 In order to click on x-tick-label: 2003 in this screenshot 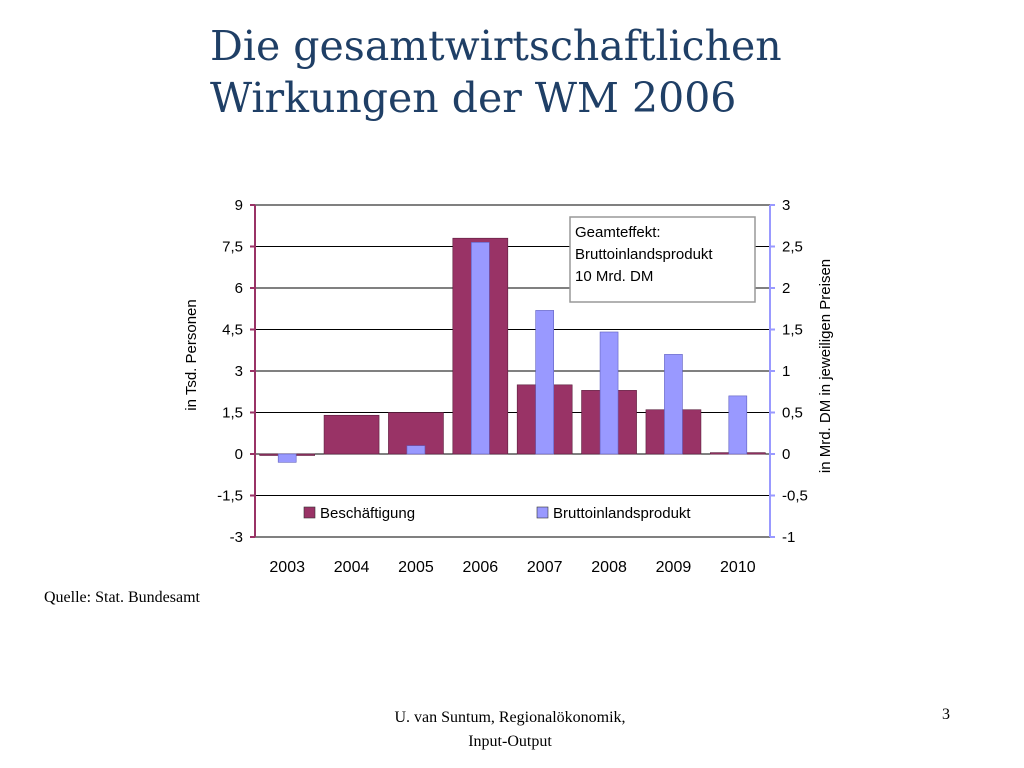, I will do `click(287, 567)`.